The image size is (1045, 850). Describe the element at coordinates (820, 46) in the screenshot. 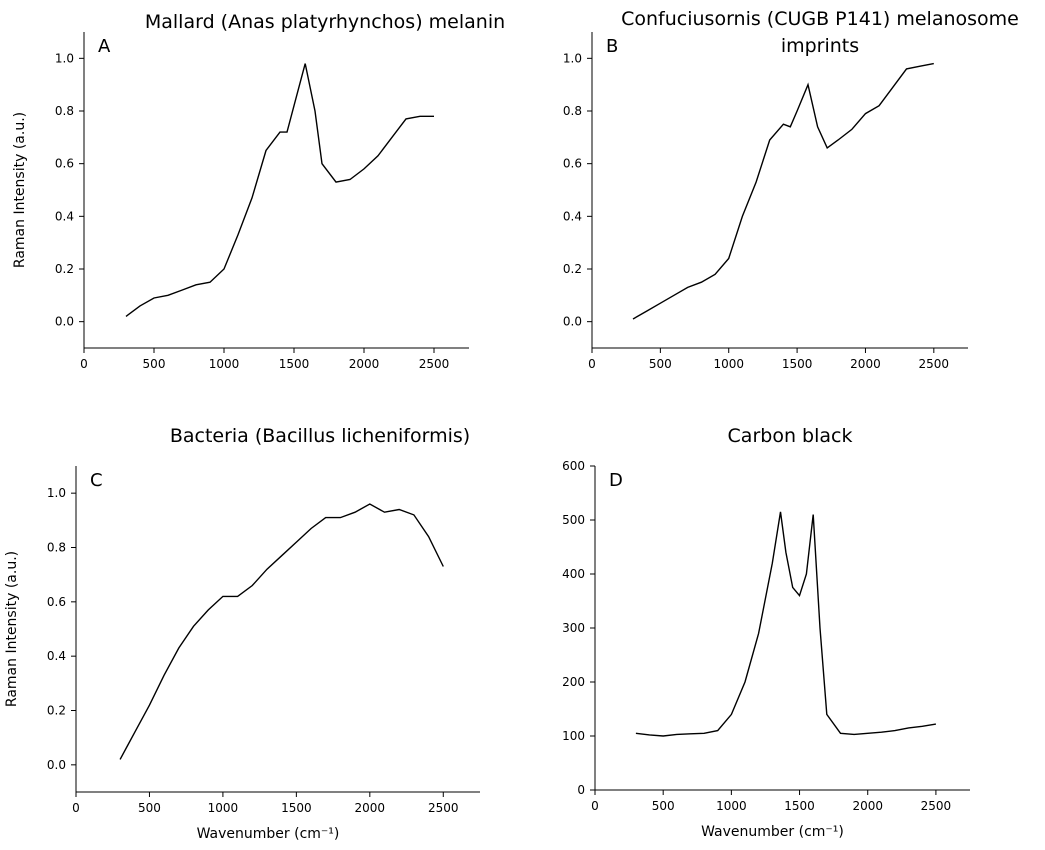

I see `chart-title: imprints` at that location.